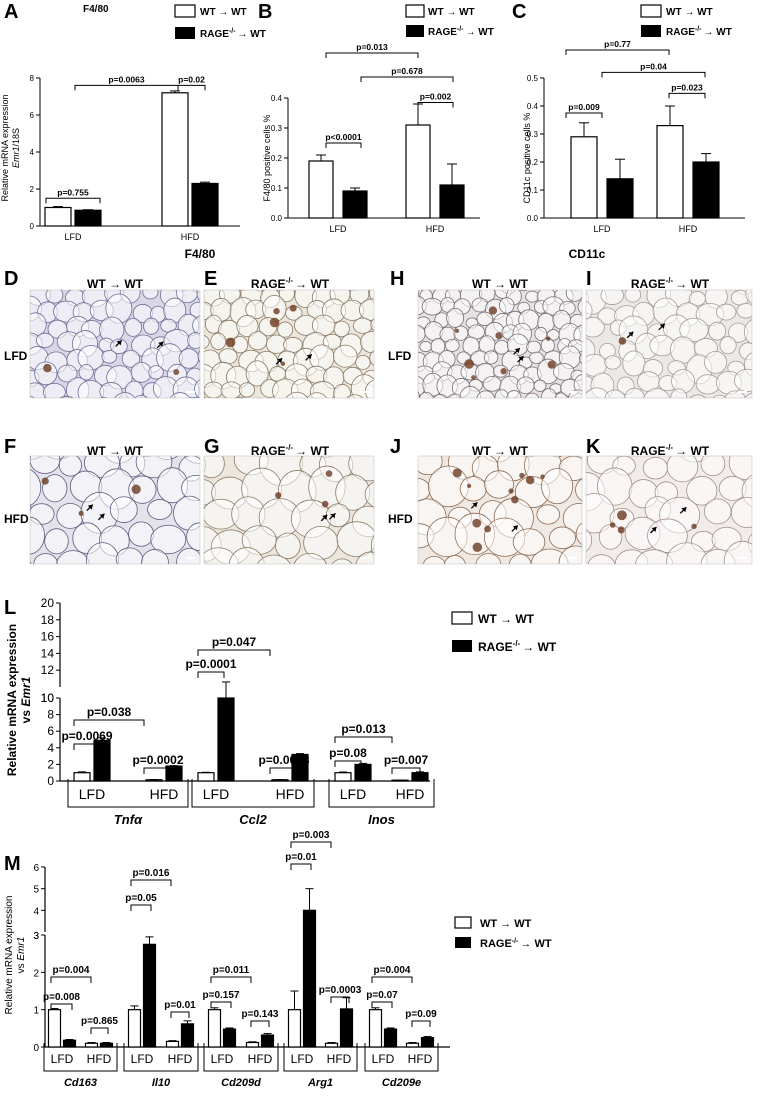 This screenshot has width=762, height=1101. Describe the element at coordinates (200, 254) in the screenshot. I see `f480-section-title: F4/80` at that location.